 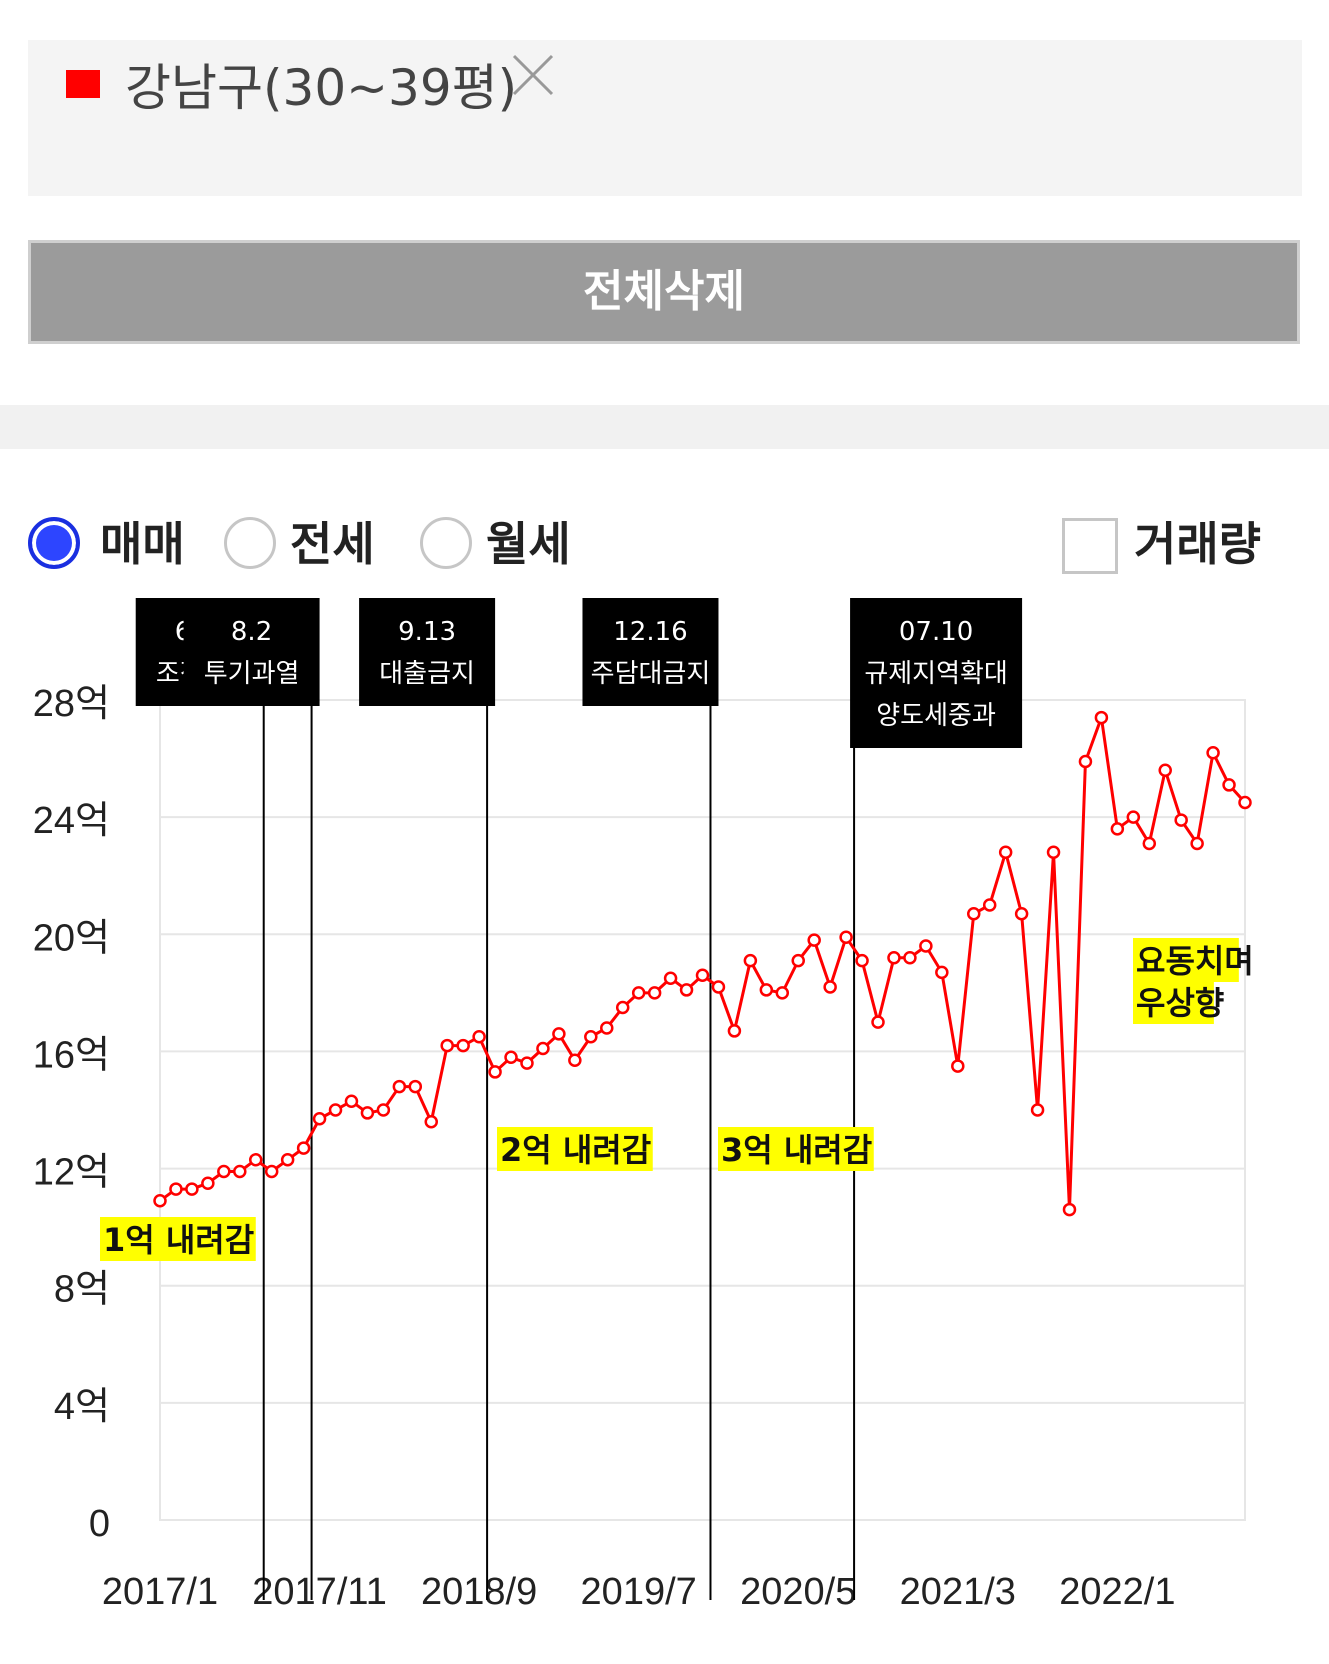 I want to click on volume-checkbox-label: 거래량, so click(x=1197, y=544).